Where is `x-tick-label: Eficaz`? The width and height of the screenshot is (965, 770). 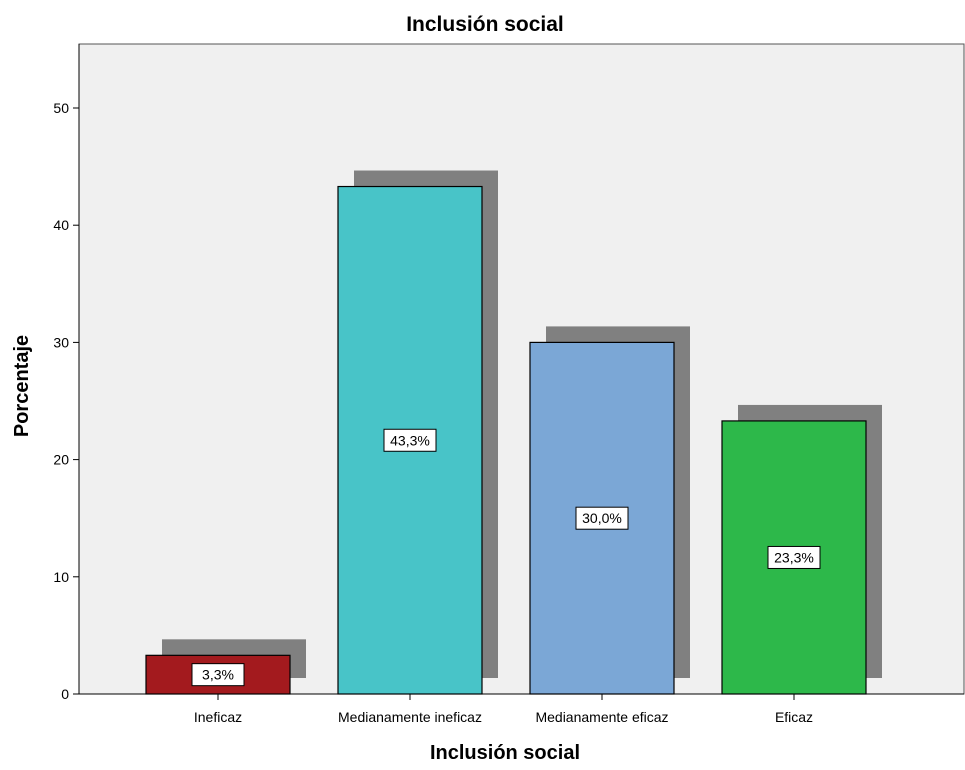
x-tick-label: Eficaz is located at coordinates (794, 717).